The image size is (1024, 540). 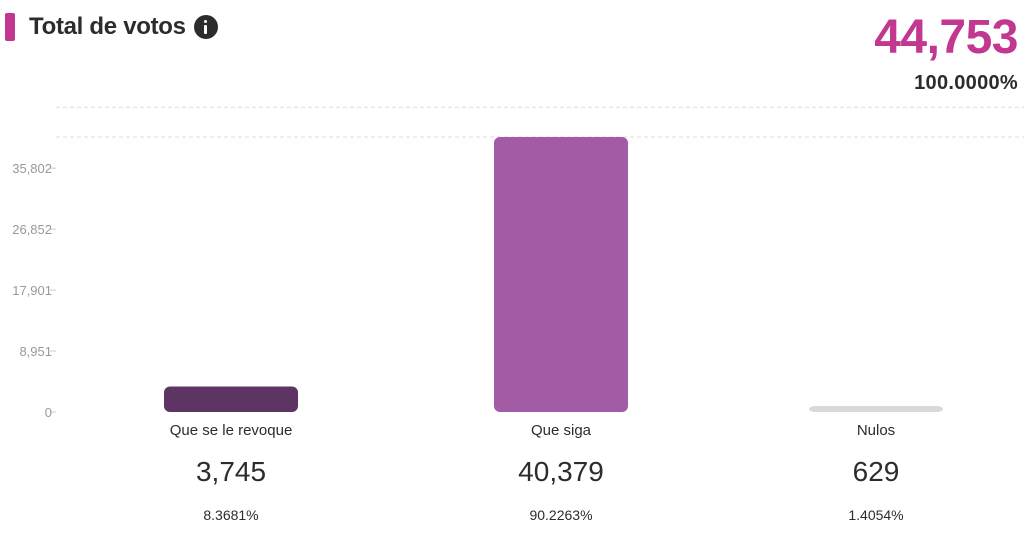 I want to click on y-tick-label: 8,951, so click(x=35, y=351).